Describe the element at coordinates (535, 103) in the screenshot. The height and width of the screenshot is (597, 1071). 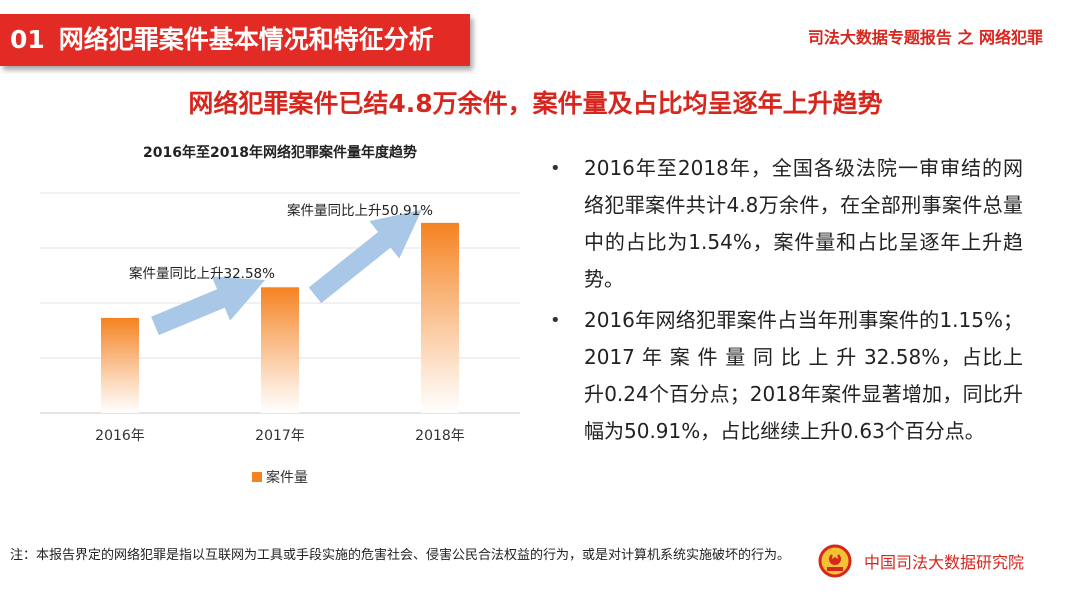
I see `page-headline: 网络犯罪案件已结4.8万余件，案件量及占比均呈逐年上升趋势` at that location.